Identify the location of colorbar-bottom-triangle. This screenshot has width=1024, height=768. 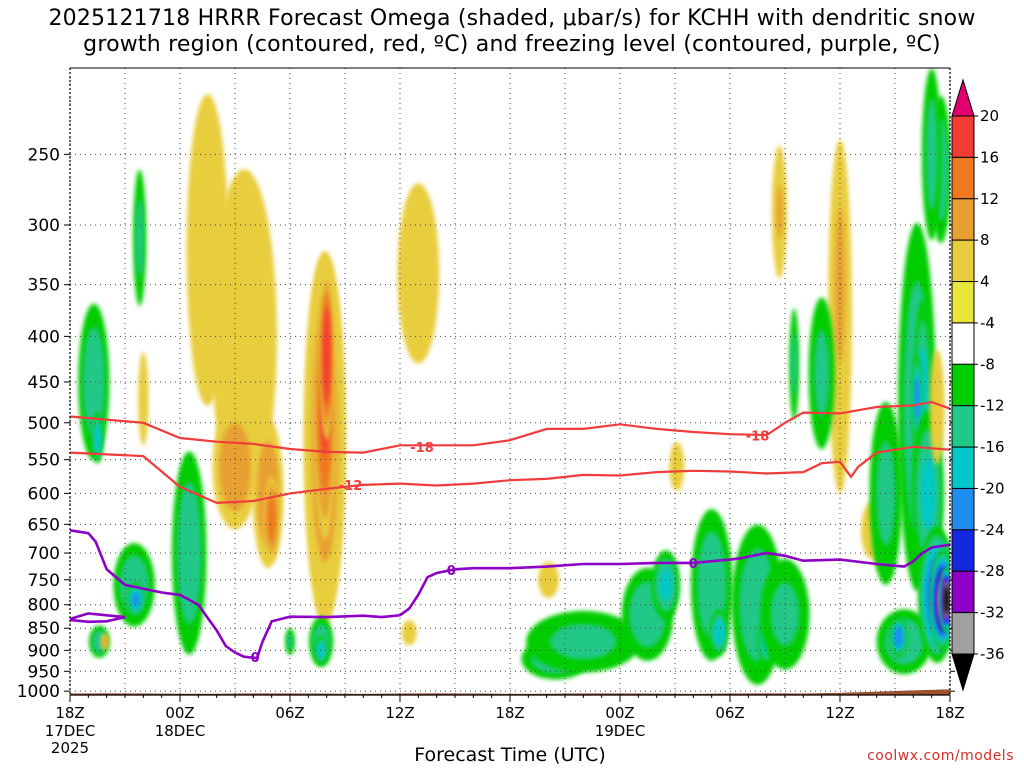
(963, 672).